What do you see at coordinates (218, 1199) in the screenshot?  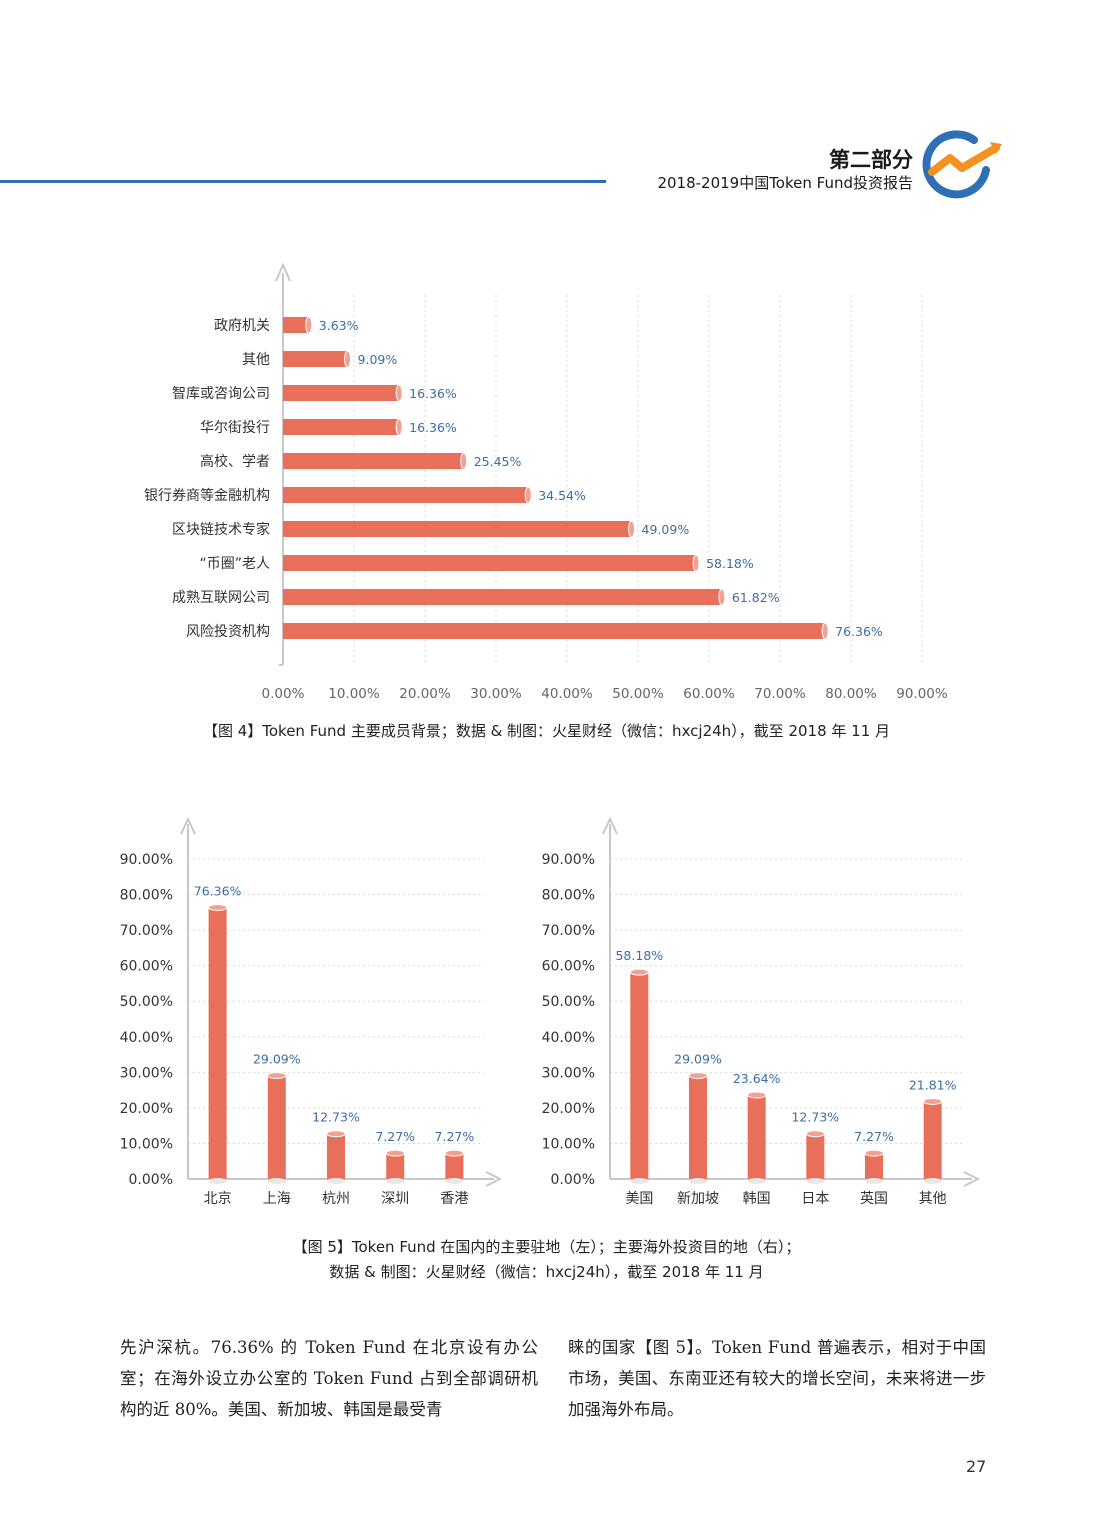 I see `category-label: 北京` at bounding box center [218, 1199].